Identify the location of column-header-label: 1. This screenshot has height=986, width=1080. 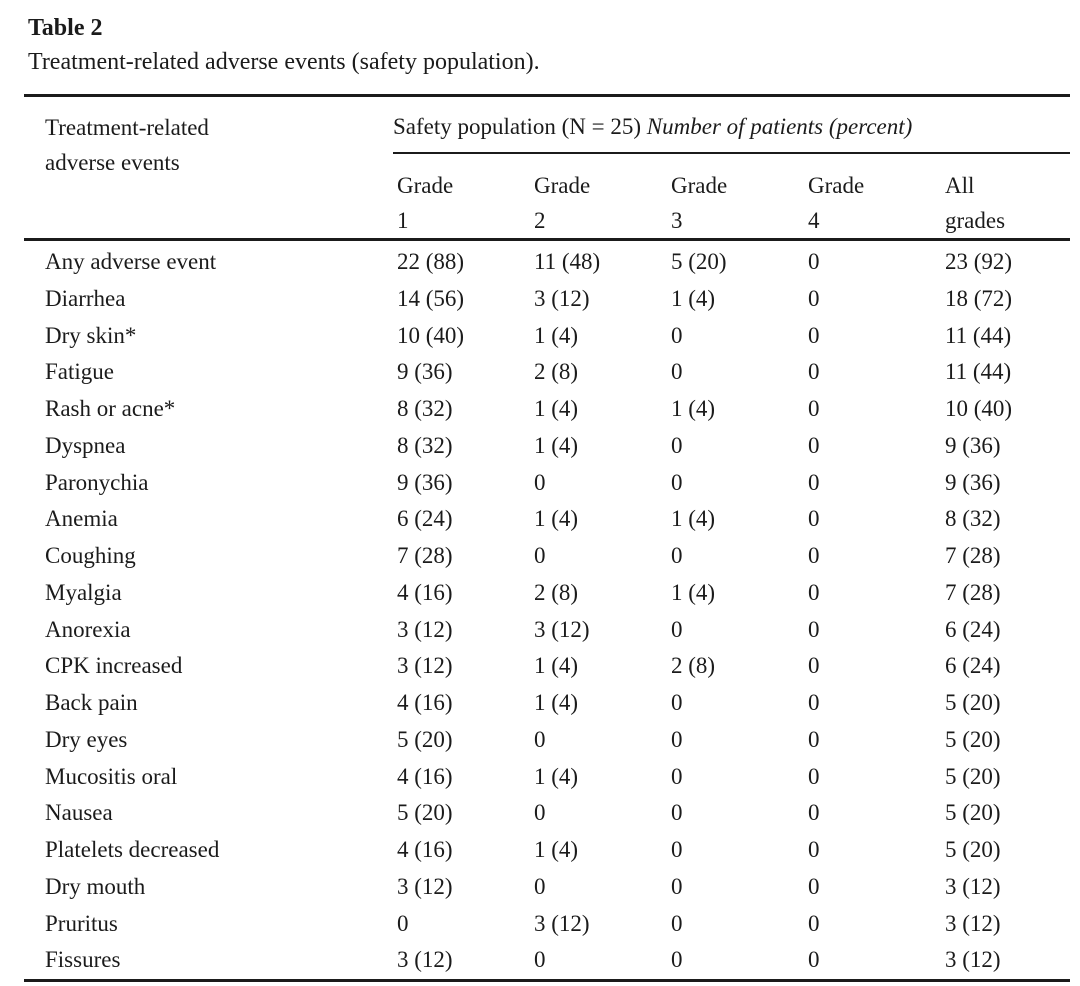
(403, 220).